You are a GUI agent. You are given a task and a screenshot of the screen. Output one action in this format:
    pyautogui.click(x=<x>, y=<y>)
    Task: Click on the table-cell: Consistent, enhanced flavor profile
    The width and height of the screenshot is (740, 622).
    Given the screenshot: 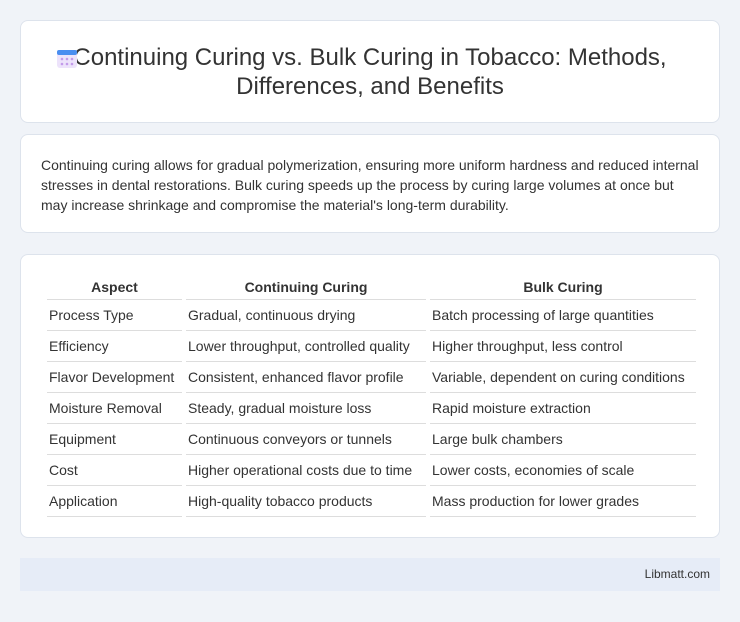 What is the action you would take?
    pyautogui.click(x=306, y=377)
    